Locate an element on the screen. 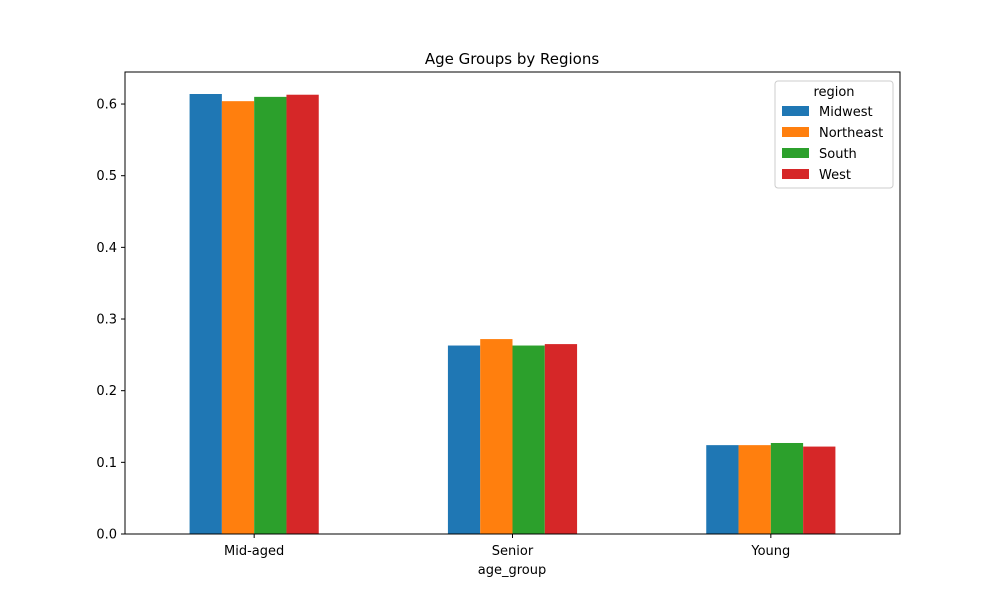 The width and height of the screenshot is (1000, 600). legend-label-midwest: Midwest is located at coordinates (846, 112).